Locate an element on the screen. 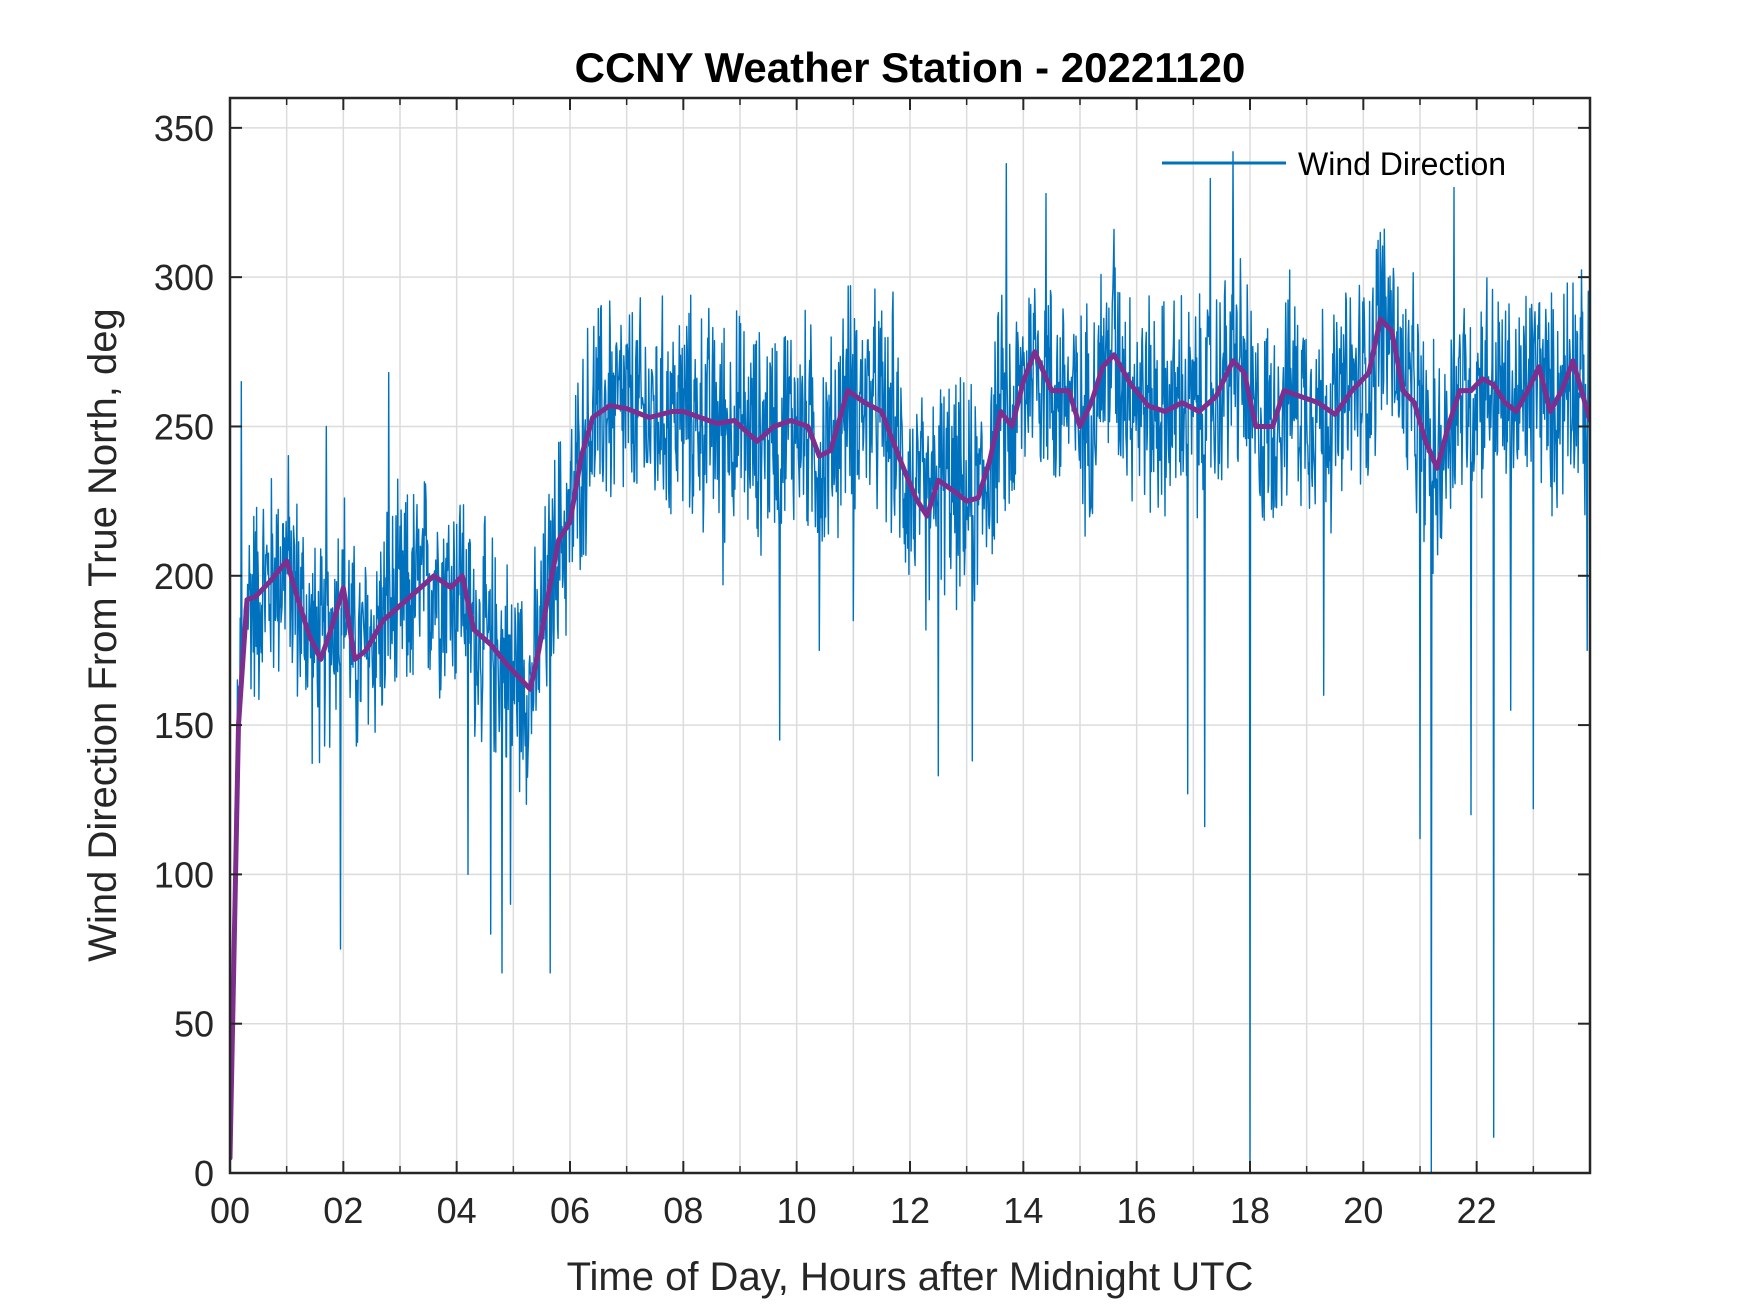 This screenshot has width=1750, height=1313. legend: Wind Direction is located at coordinates (1334, 164).